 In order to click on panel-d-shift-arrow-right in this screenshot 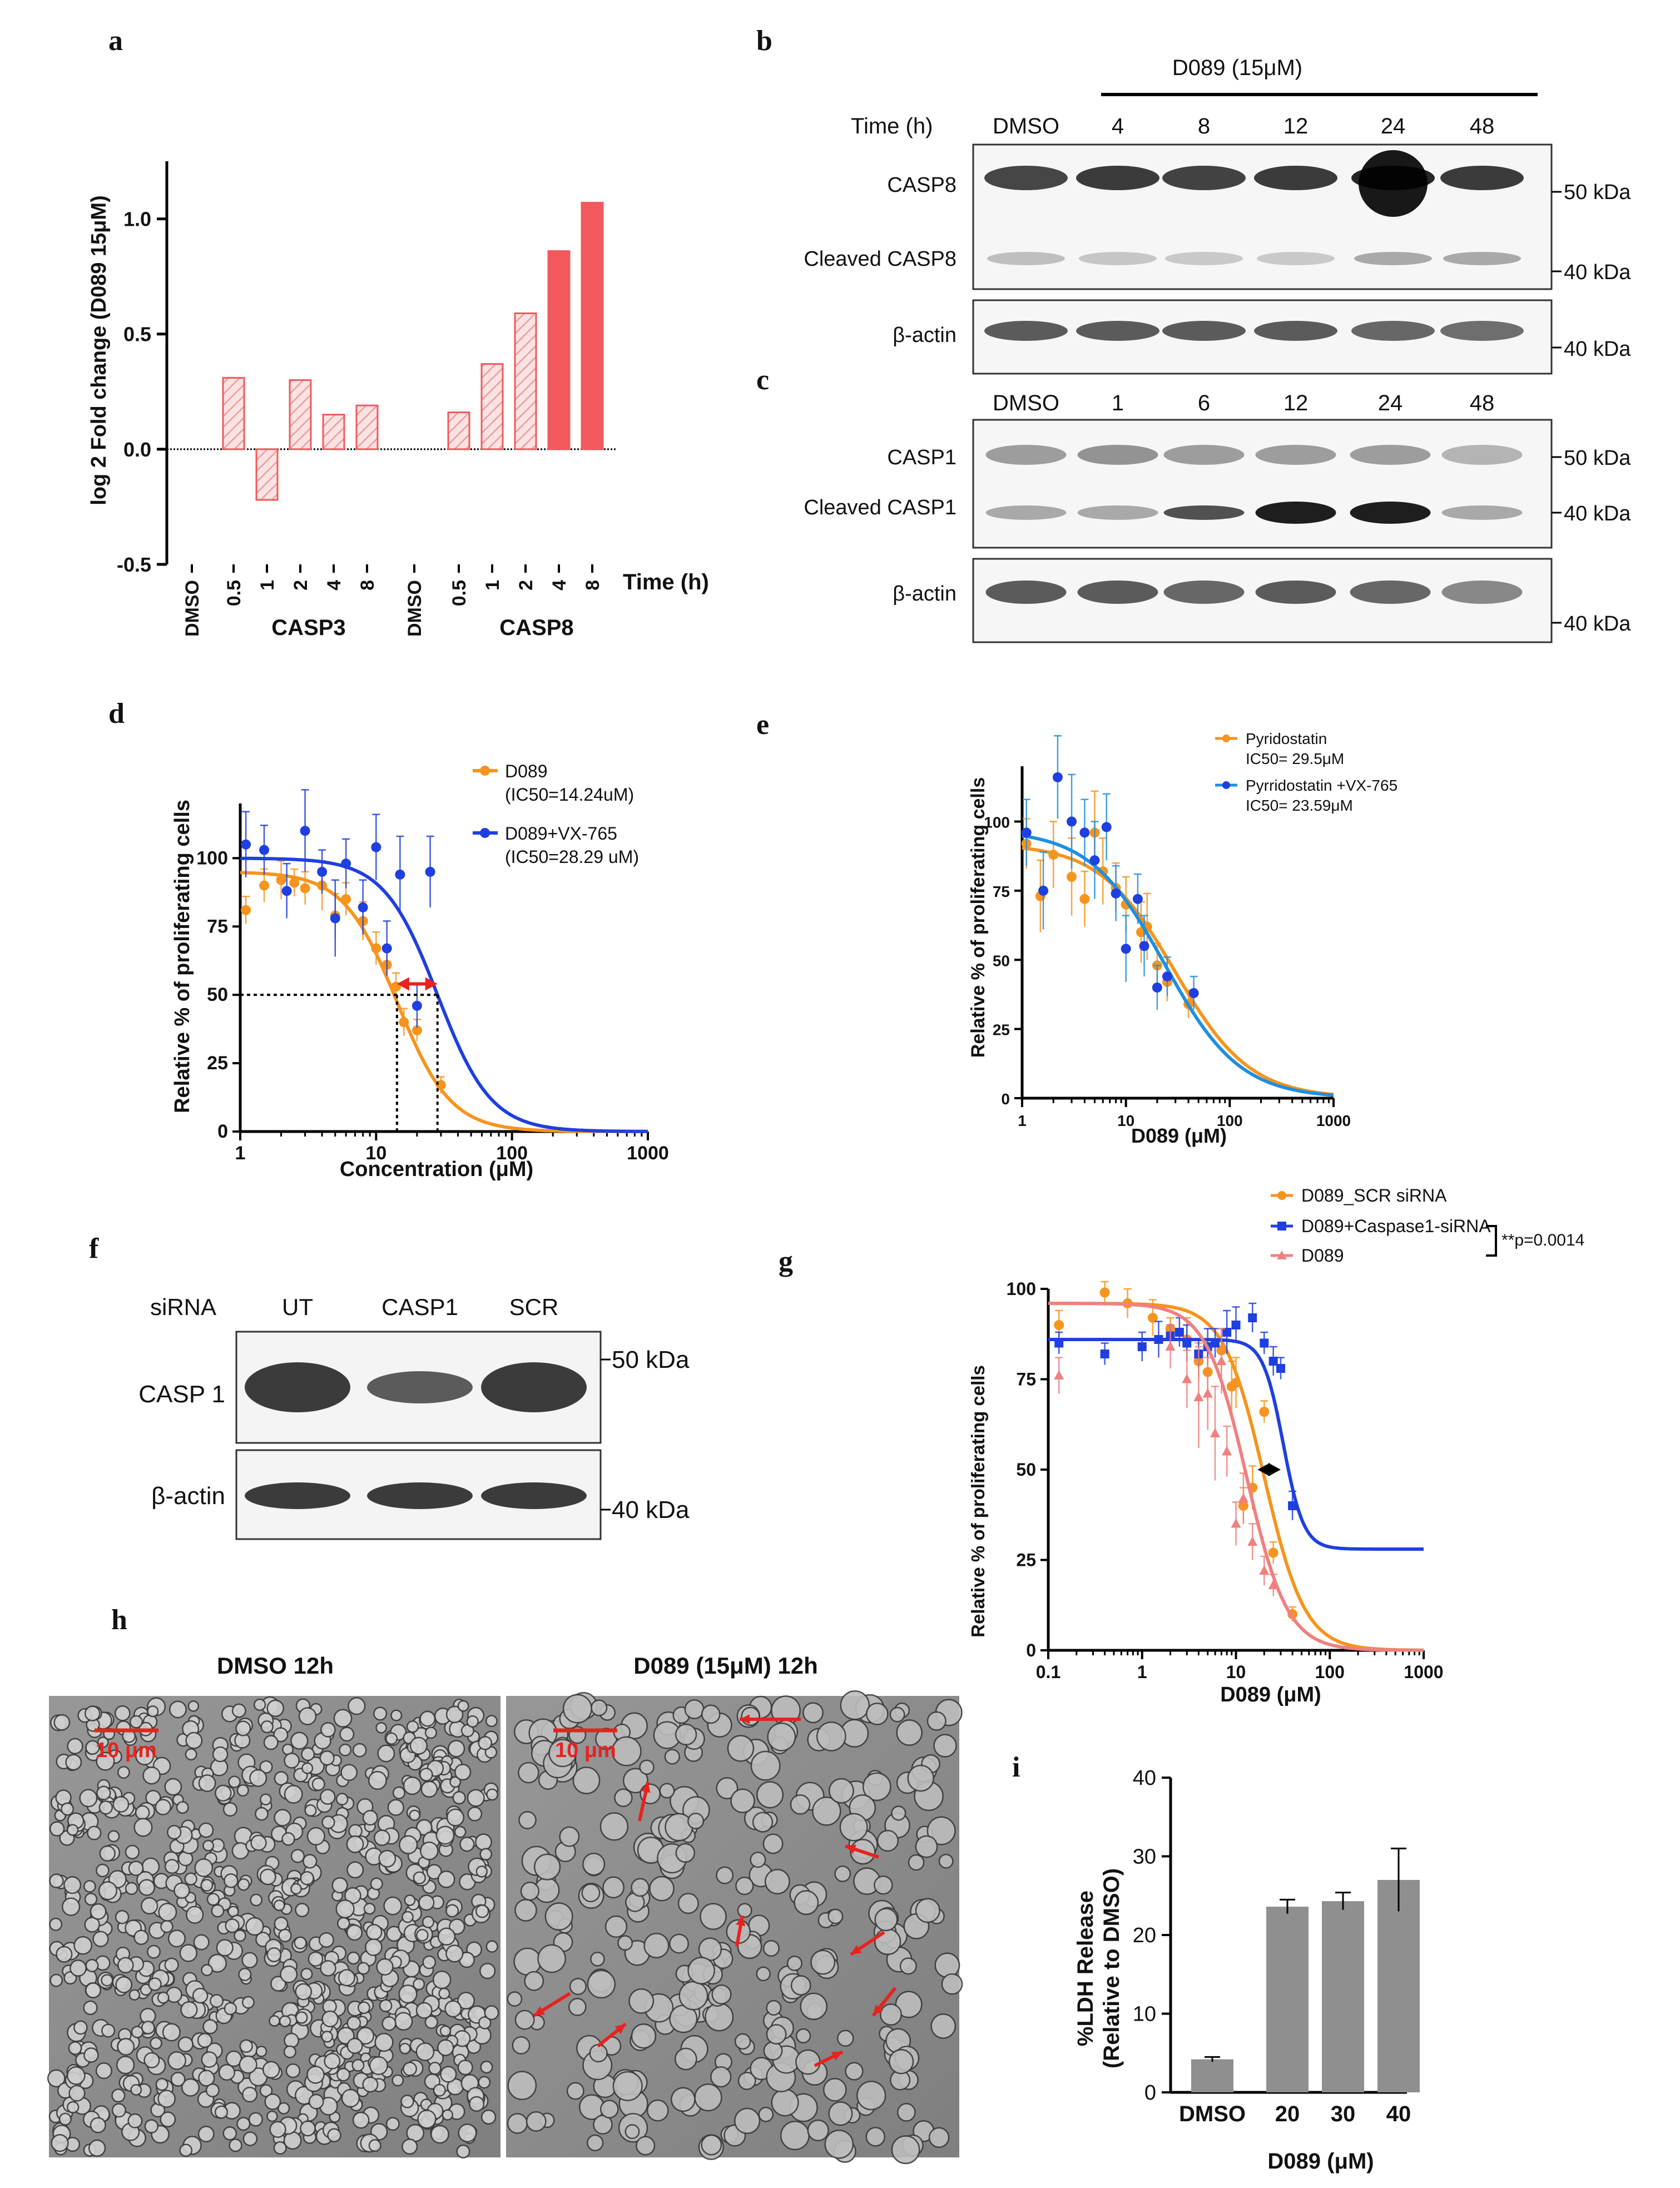, I will do `click(431, 984)`.